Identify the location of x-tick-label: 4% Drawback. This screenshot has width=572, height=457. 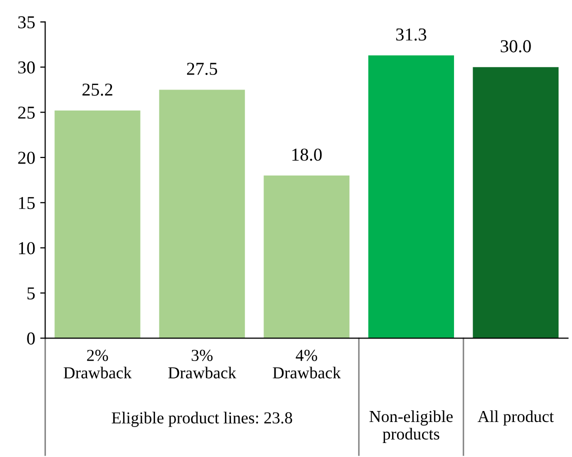
(306, 364).